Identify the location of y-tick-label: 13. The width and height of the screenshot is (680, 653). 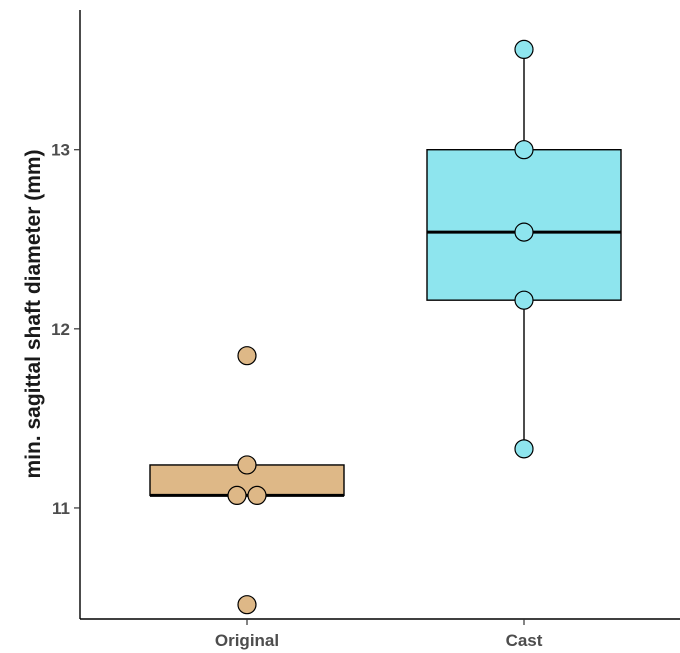
(60, 150).